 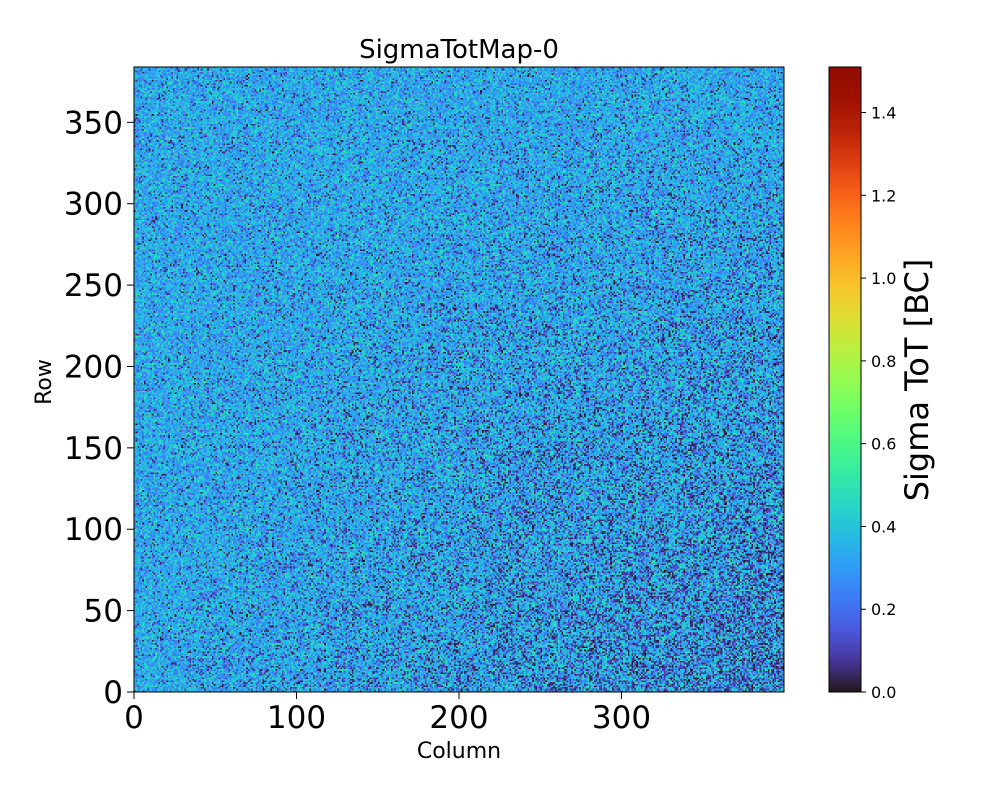 What do you see at coordinates (883, 692) in the screenshot?
I see `colorbar-tick-label: 0.0` at bounding box center [883, 692].